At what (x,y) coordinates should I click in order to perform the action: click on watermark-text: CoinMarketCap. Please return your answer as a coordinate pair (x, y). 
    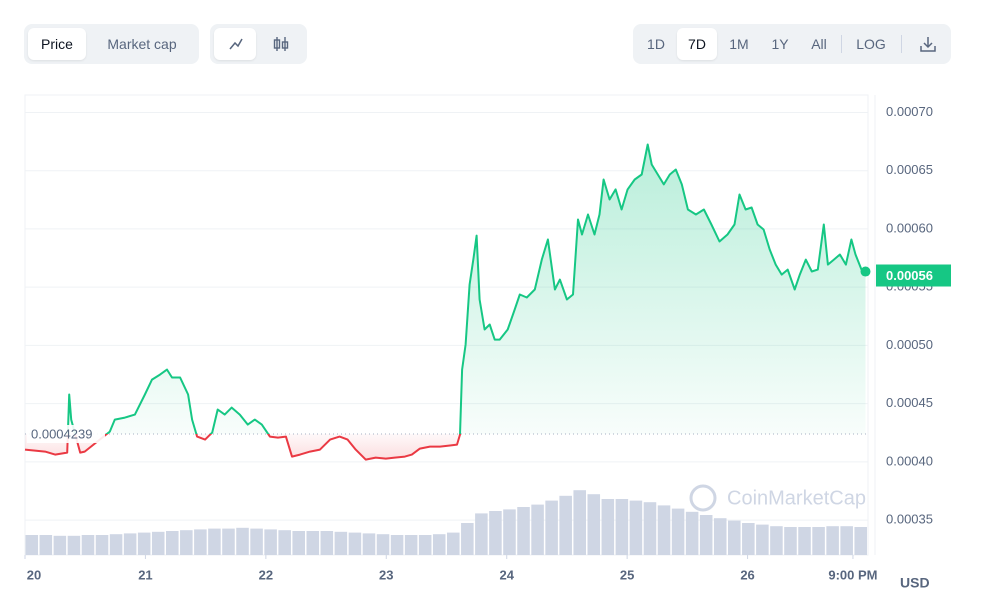
    Looking at the image, I should click on (796, 498).